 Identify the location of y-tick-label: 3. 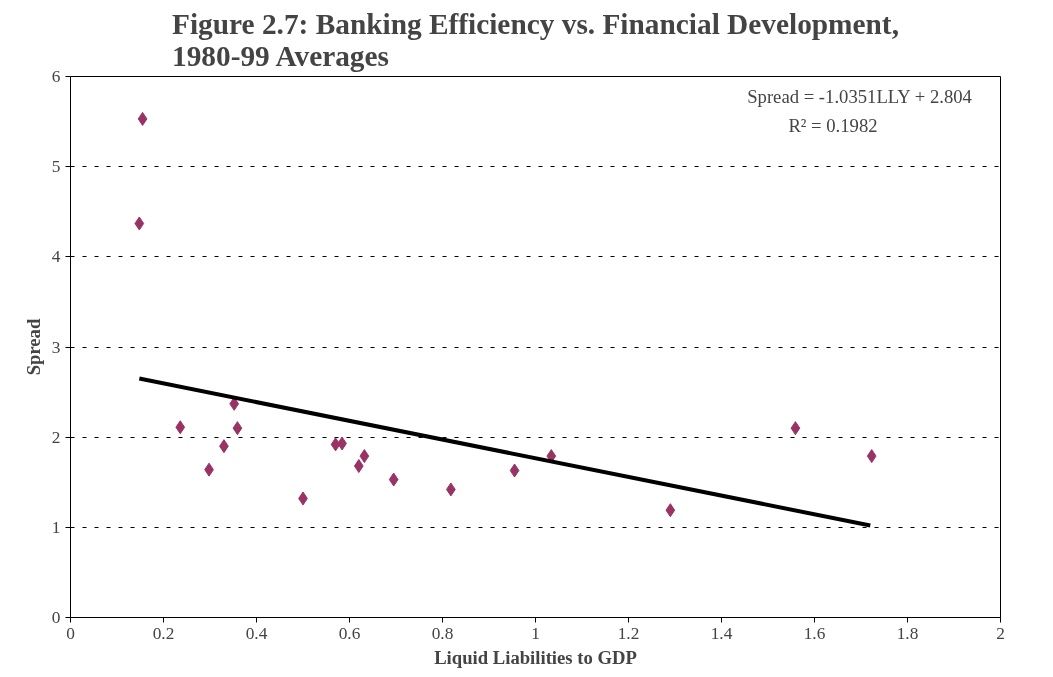
(56, 347).